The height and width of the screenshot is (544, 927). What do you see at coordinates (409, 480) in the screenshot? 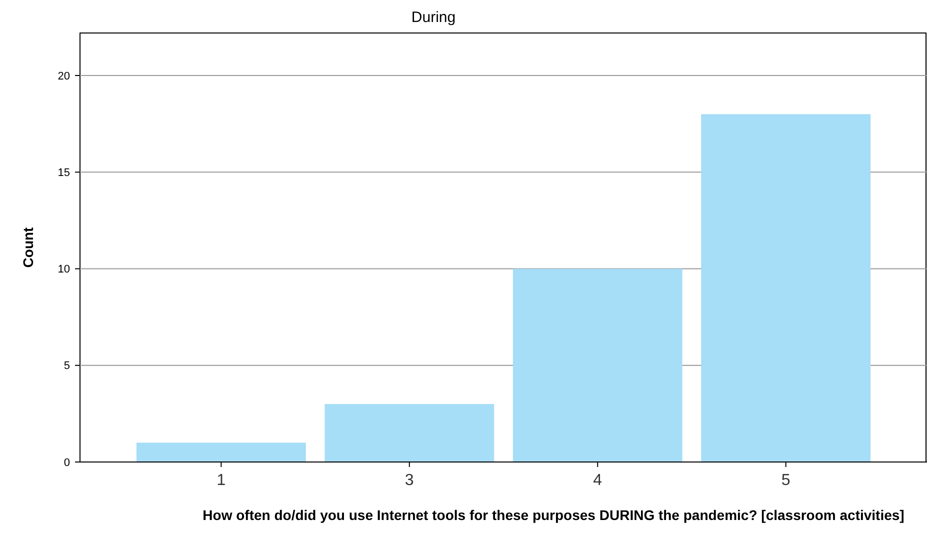
I see `x-tick-label: 3` at bounding box center [409, 480].